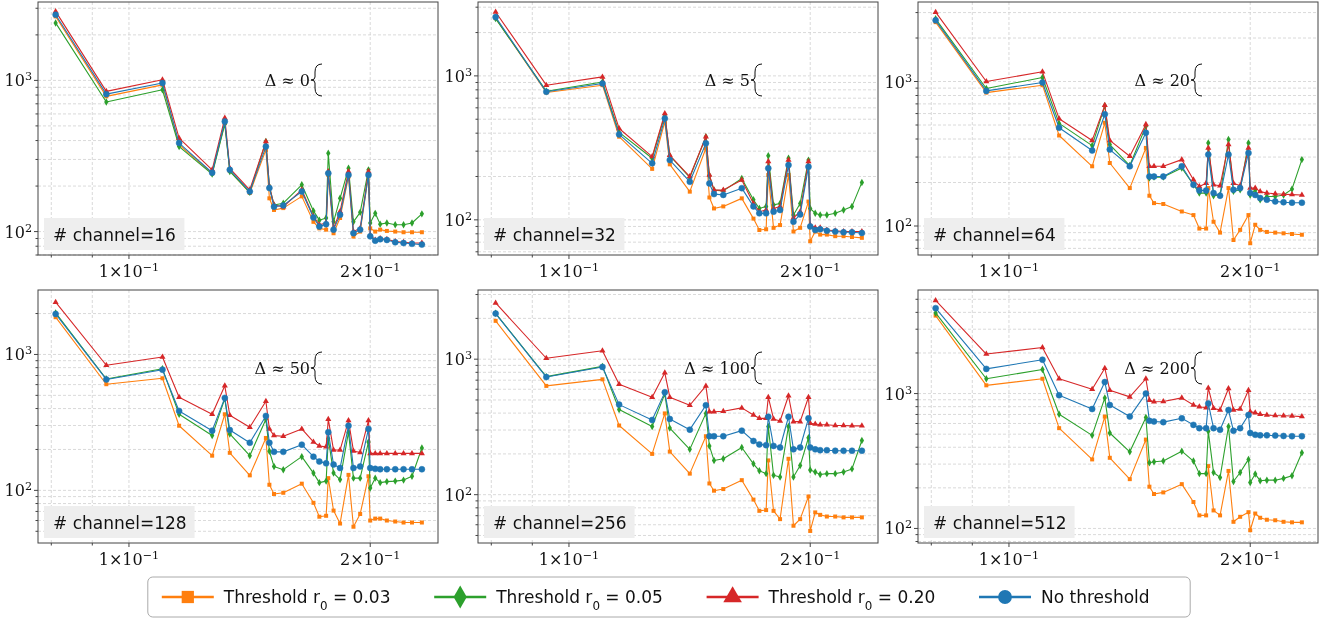 This screenshot has height=623, width=1338. I want to click on annotation: Δ ≈ 50, so click(282, 368).